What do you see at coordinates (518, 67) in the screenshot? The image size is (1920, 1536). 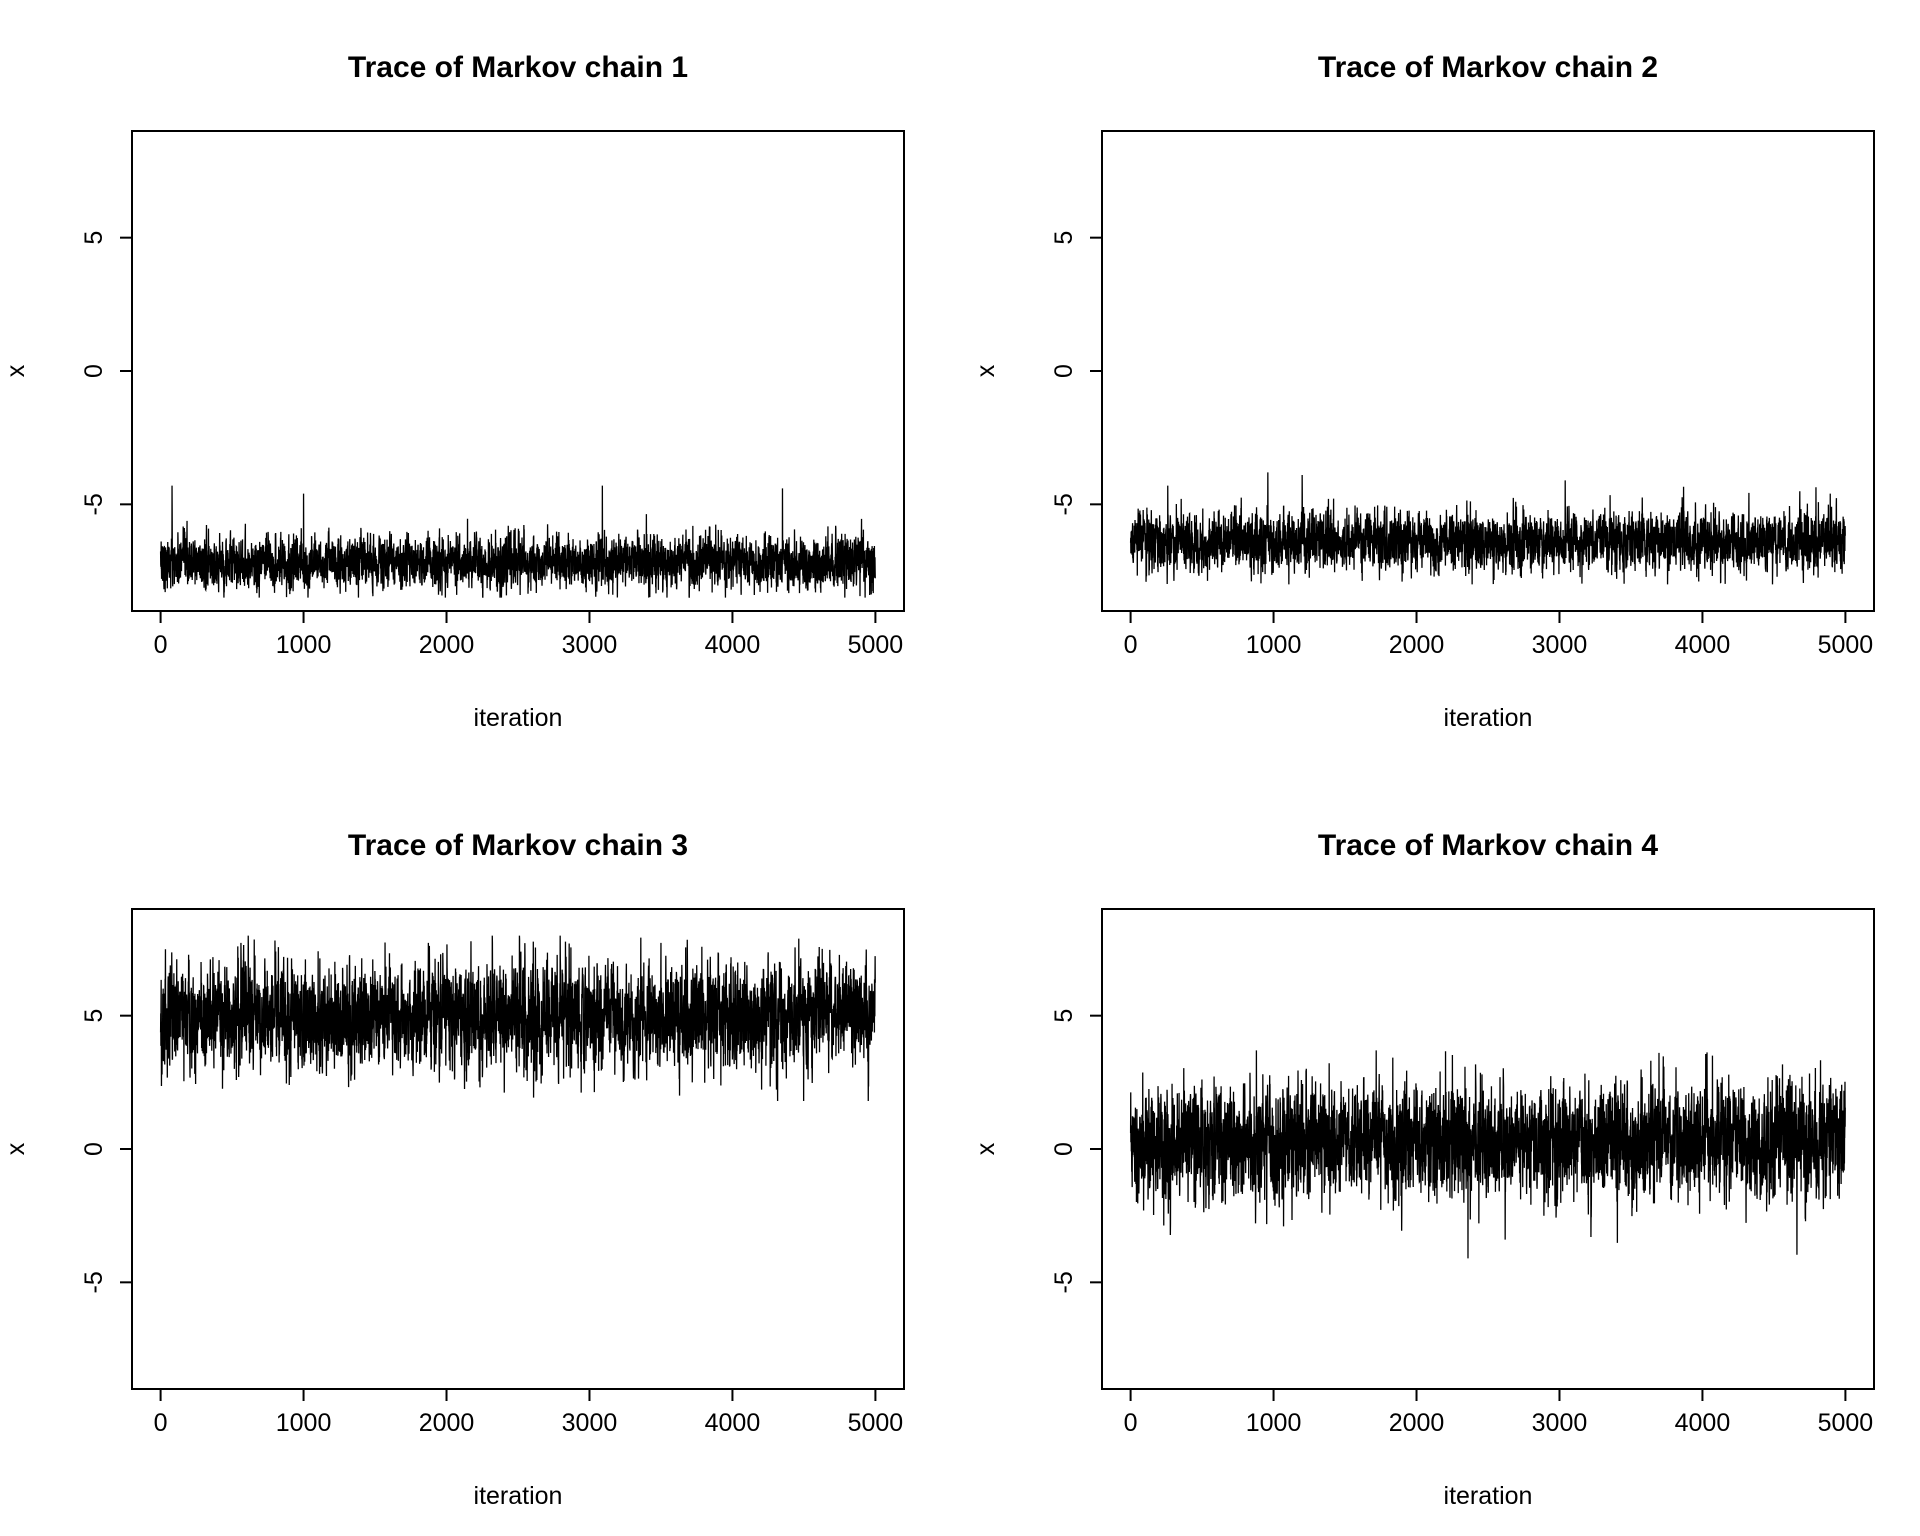 I see `chart-title: Trace of Markov chain 1` at bounding box center [518, 67].